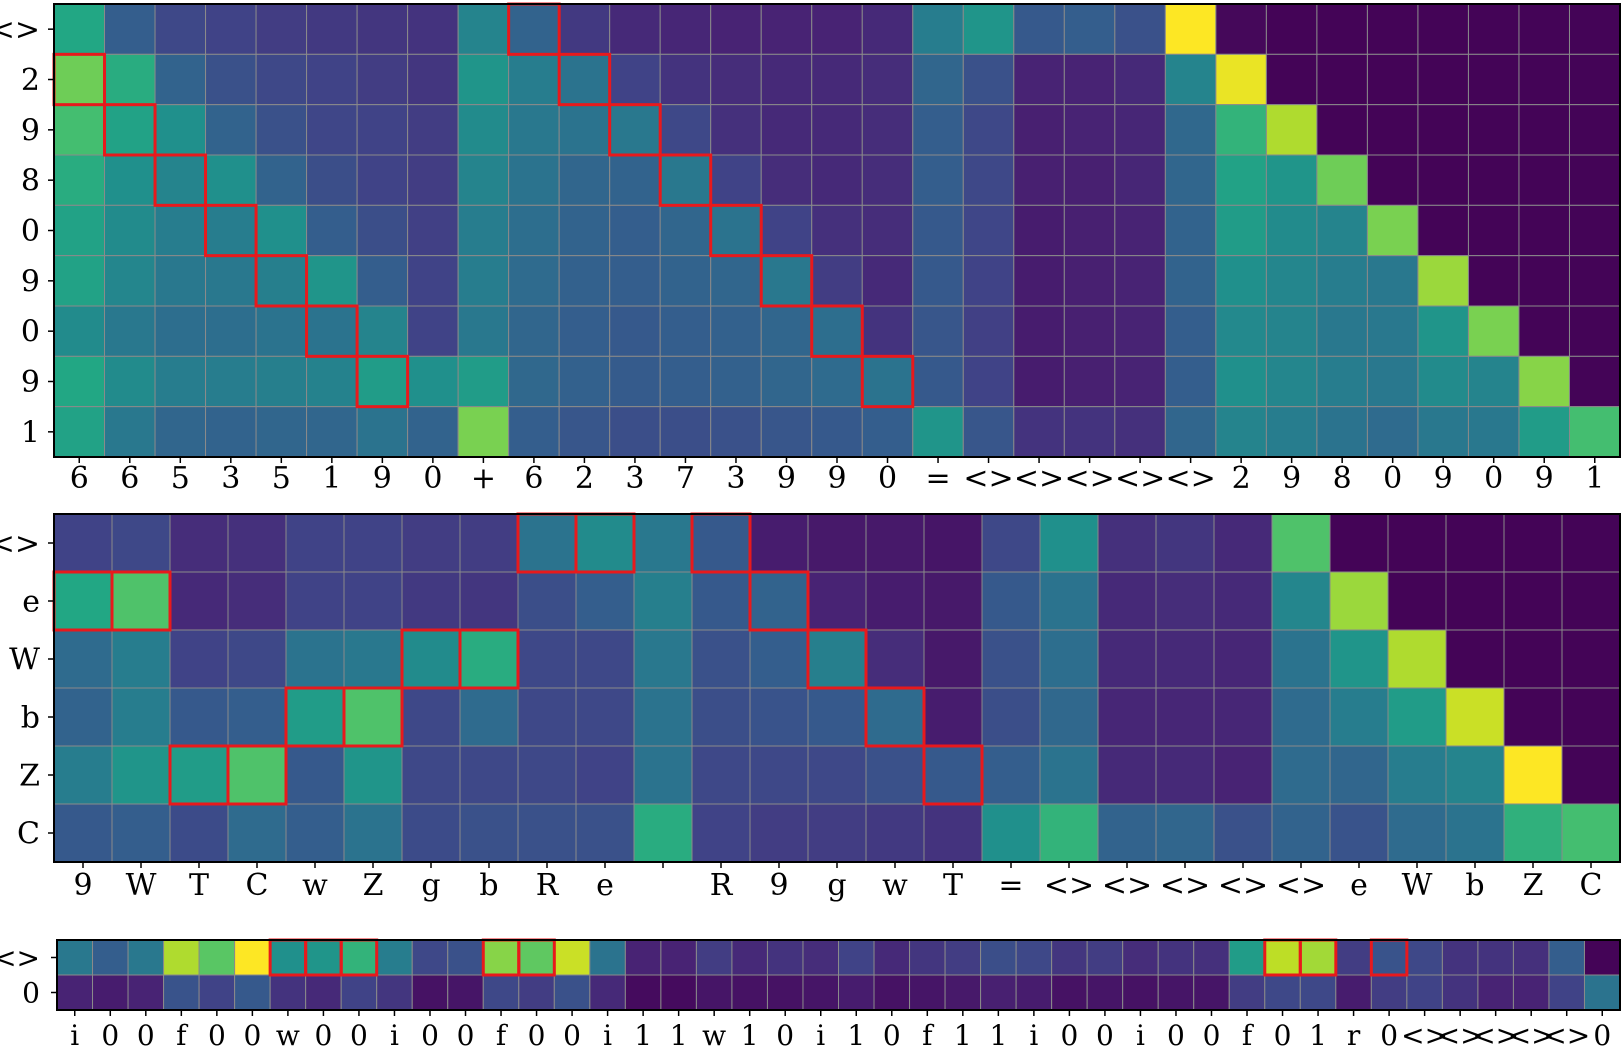  Describe the element at coordinates (281, 478) in the screenshot. I see `x-tick-label: 5` at that location.